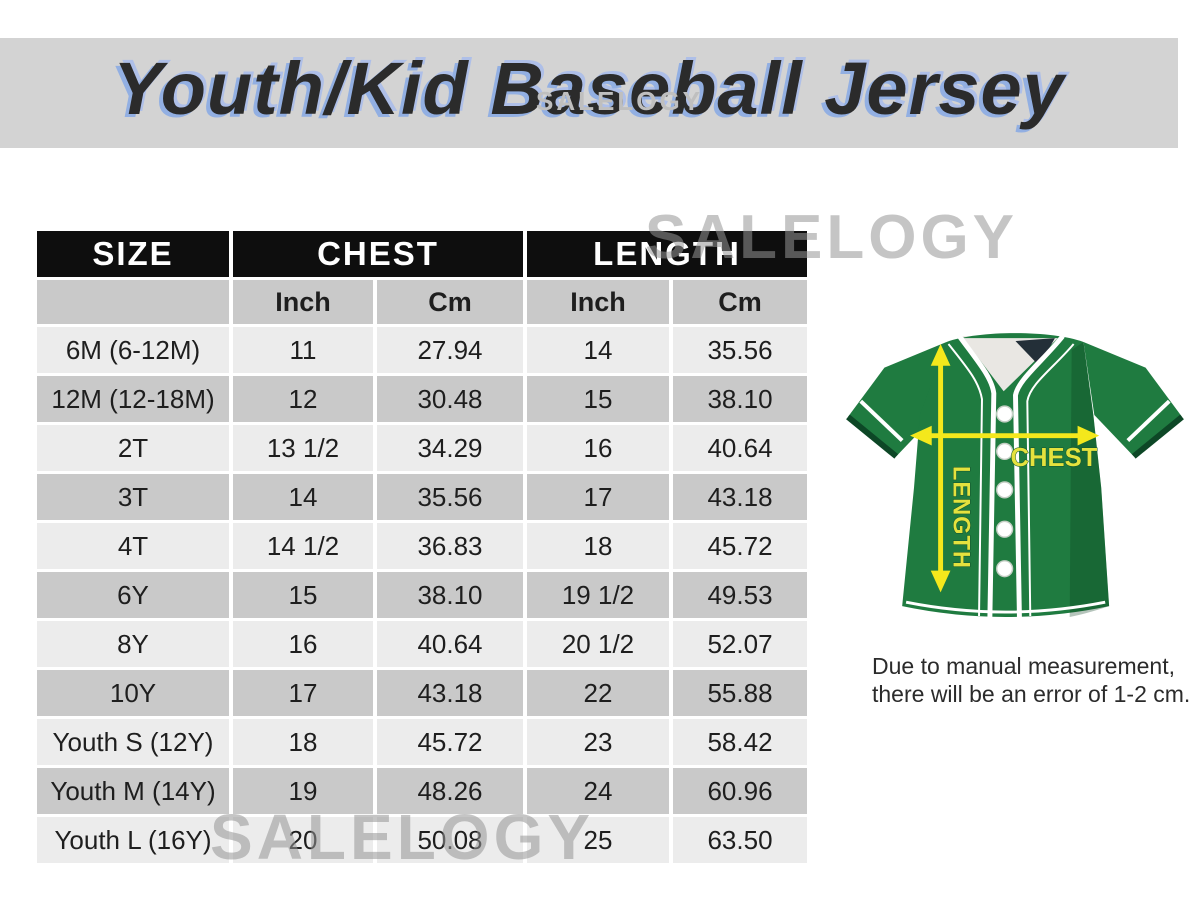  What do you see at coordinates (740, 448) in the screenshot?
I see `cell-length-cm: 40.64` at bounding box center [740, 448].